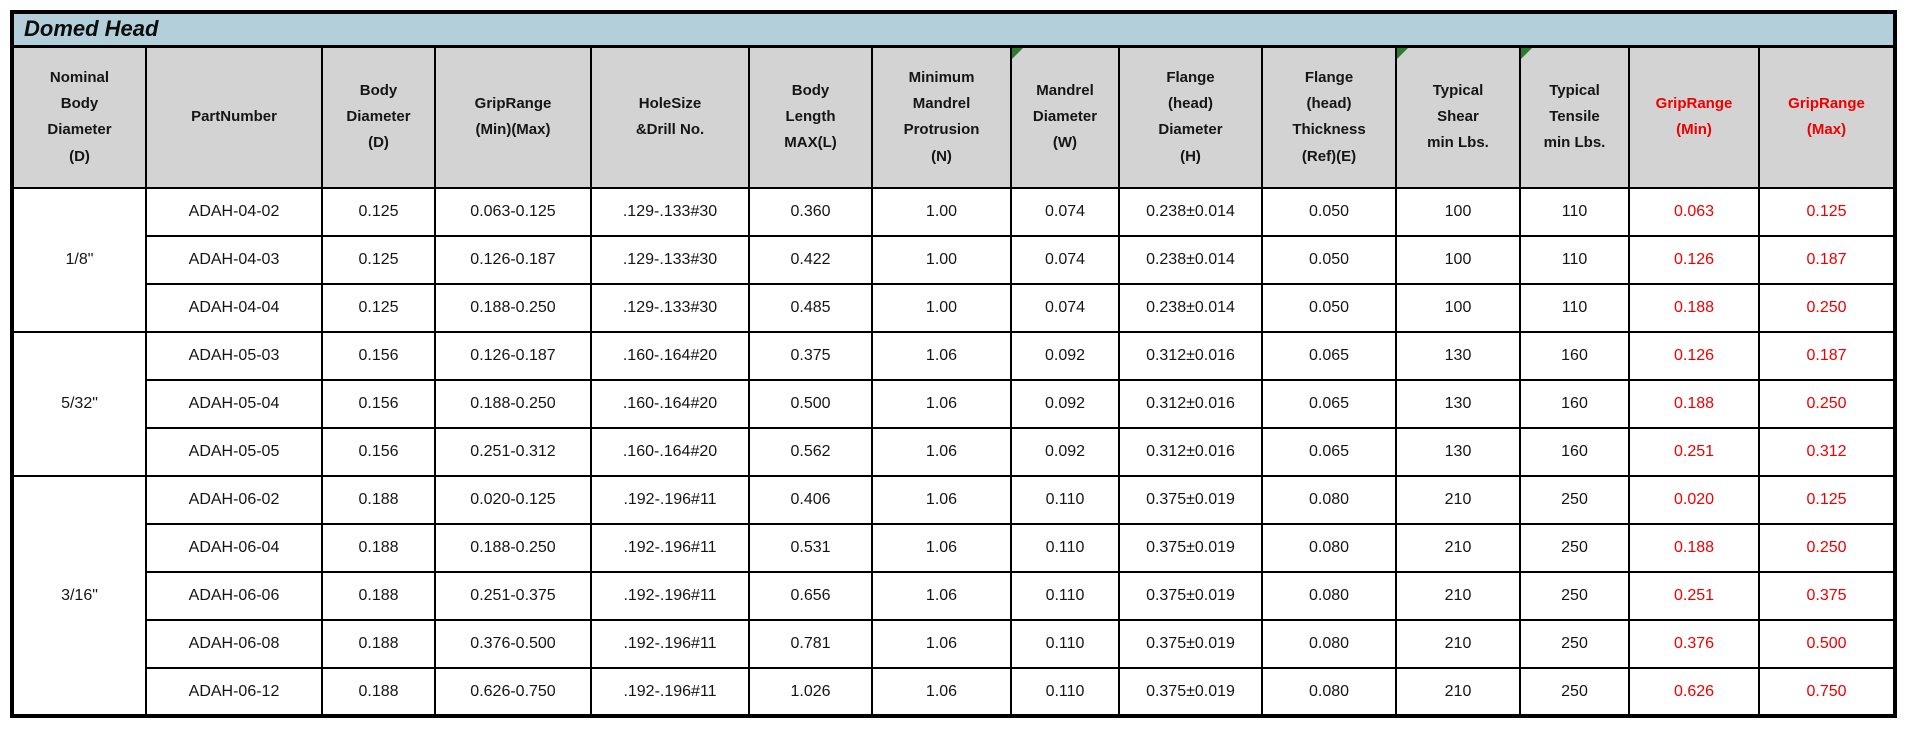 This screenshot has height=734, width=1908. I want to click on column-header-label: PartNumber, so click(234, 117).